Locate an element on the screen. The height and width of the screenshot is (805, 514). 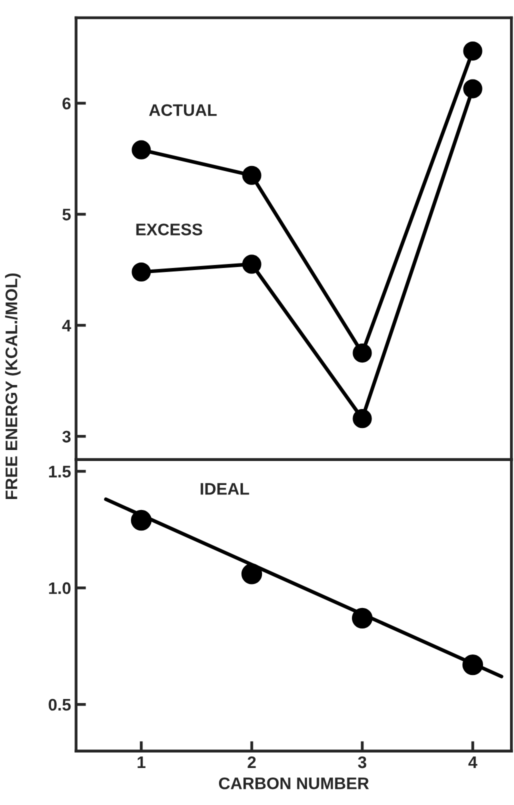
x-tick-label: 3 is located at coordinates (362, 762).